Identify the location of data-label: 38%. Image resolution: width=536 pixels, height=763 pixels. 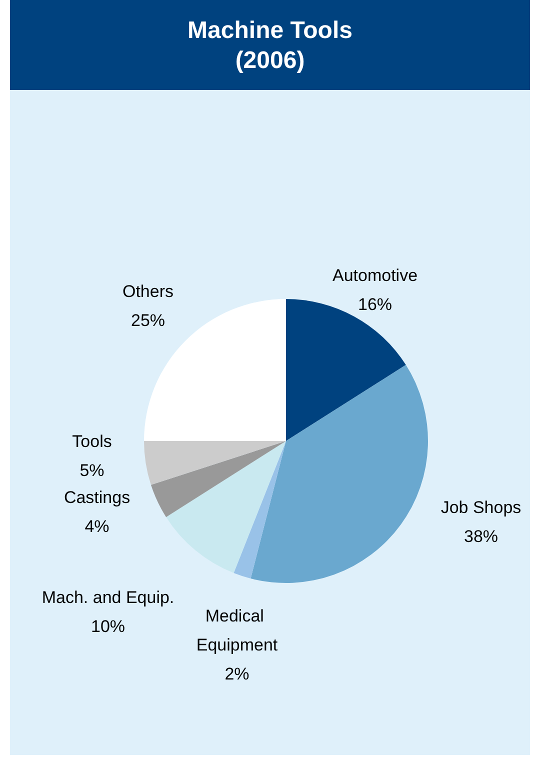
(481, 536).